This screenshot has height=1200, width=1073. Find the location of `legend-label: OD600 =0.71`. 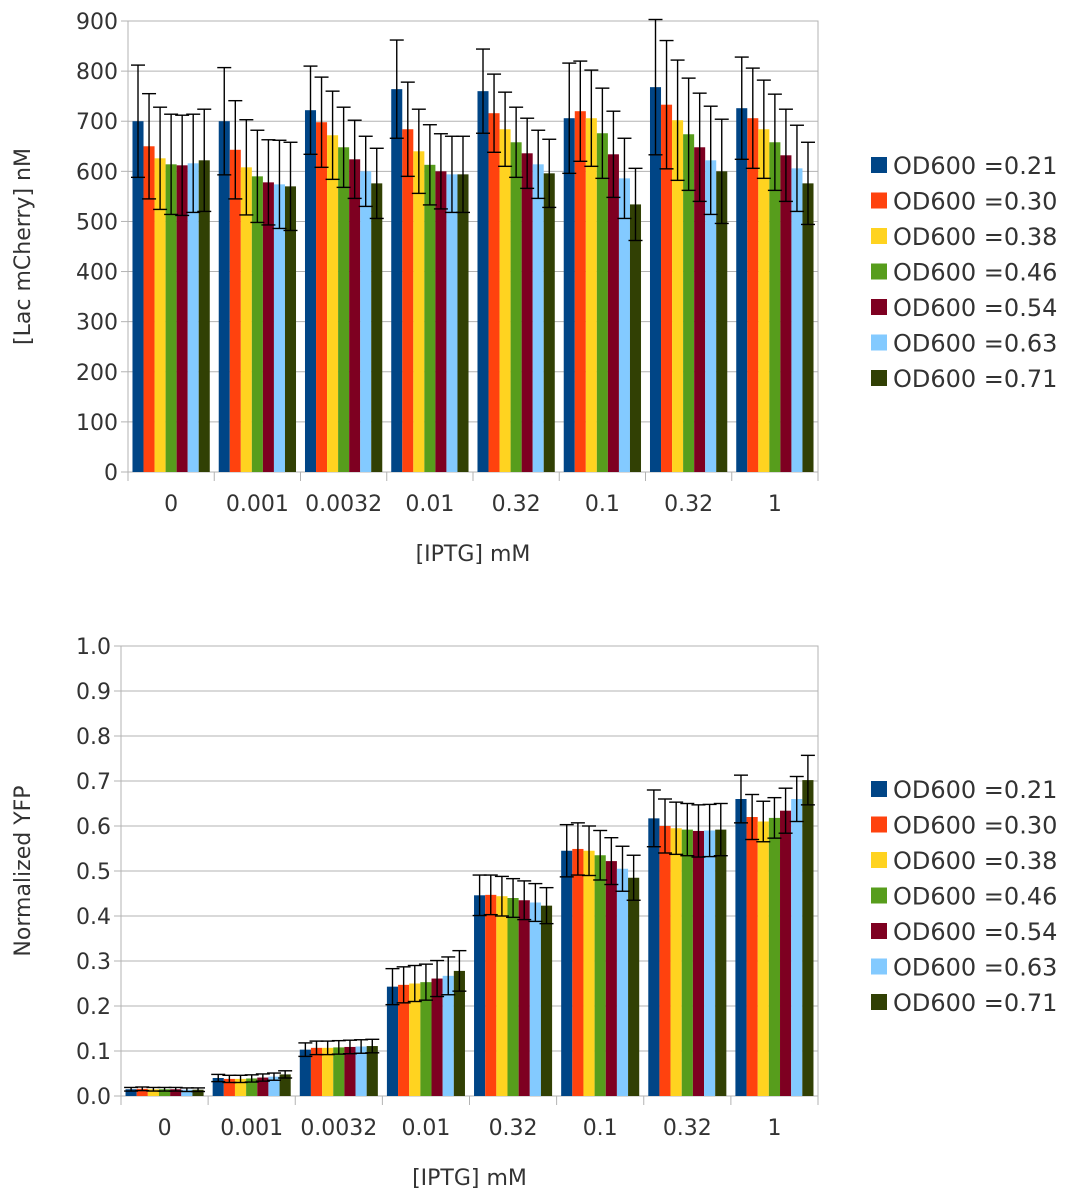

legend-label: OD600 =0.71 is located at coordinates (975, 1003).